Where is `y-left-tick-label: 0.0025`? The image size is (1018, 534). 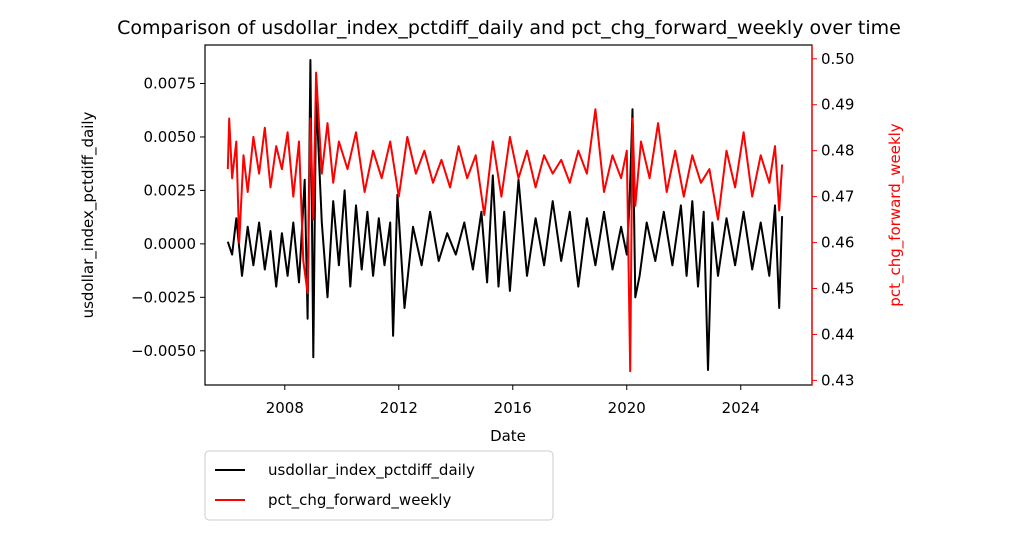 y-left-tick-label: 0.0025 is located at coordinates (170, 190).